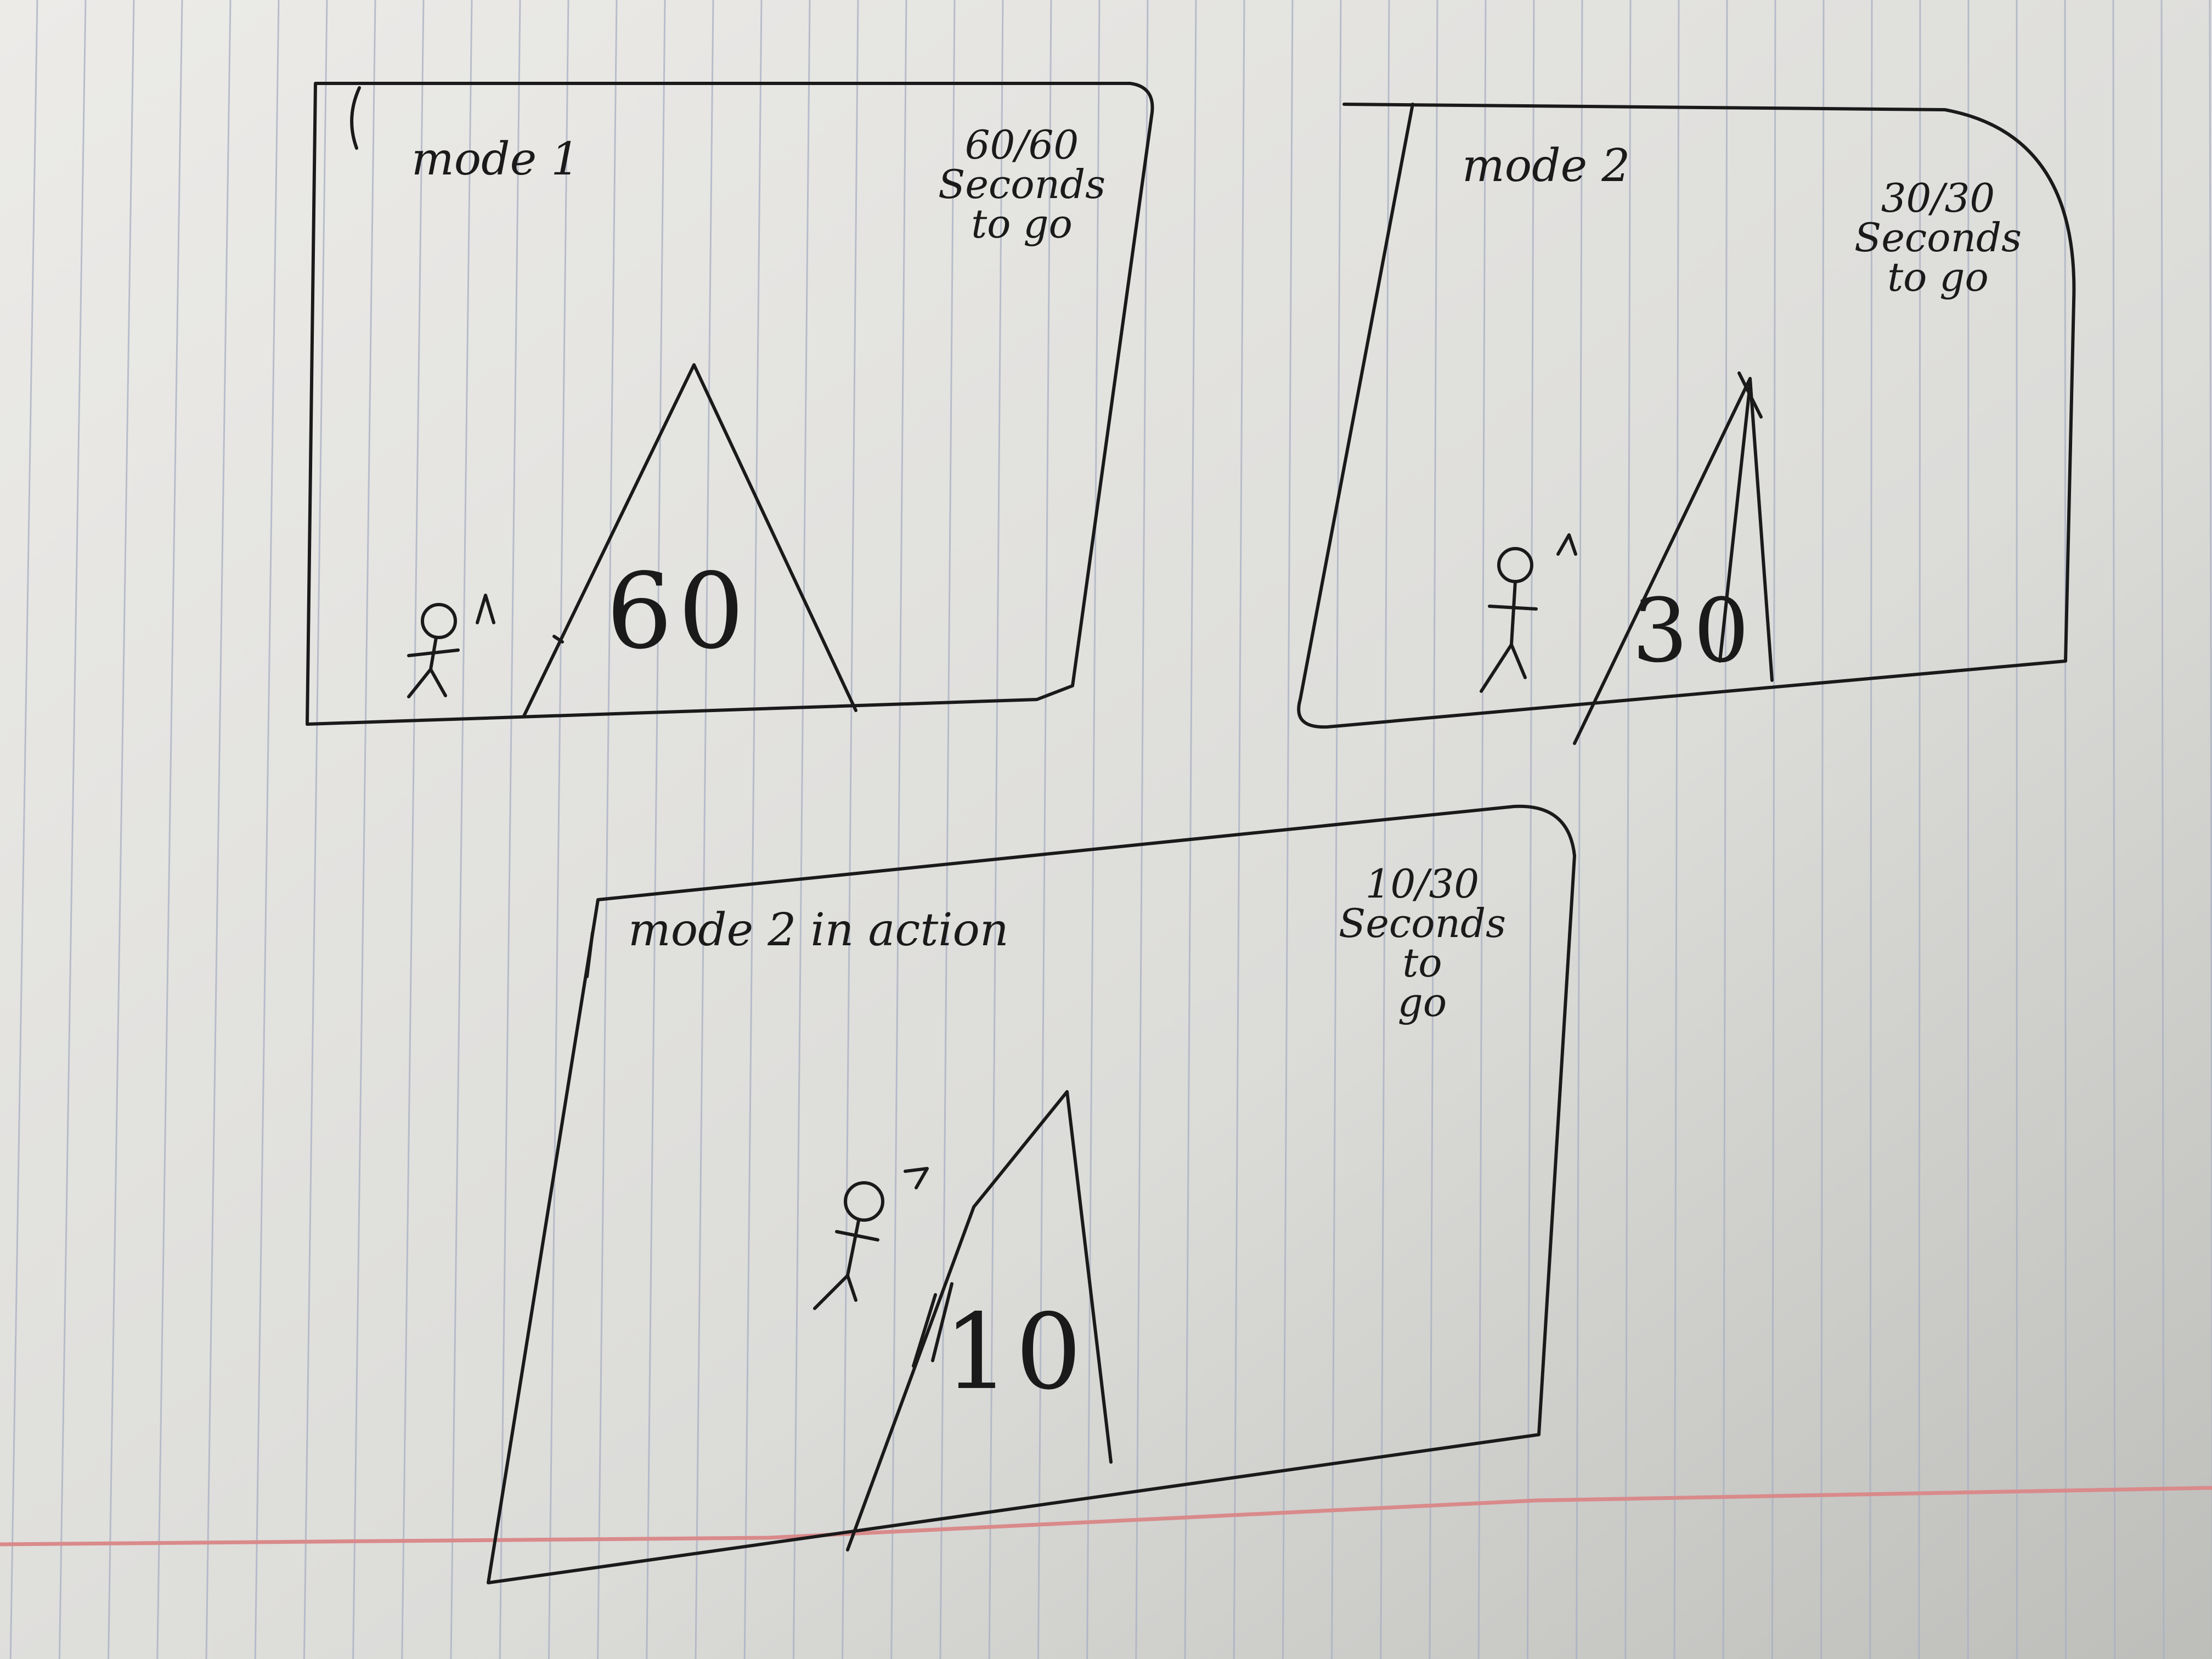 The height and width of the screenshot is (1659, 2212). I want to click on mode2-action-countdown: 10/30 Seconds to go, so click(1422, 943).